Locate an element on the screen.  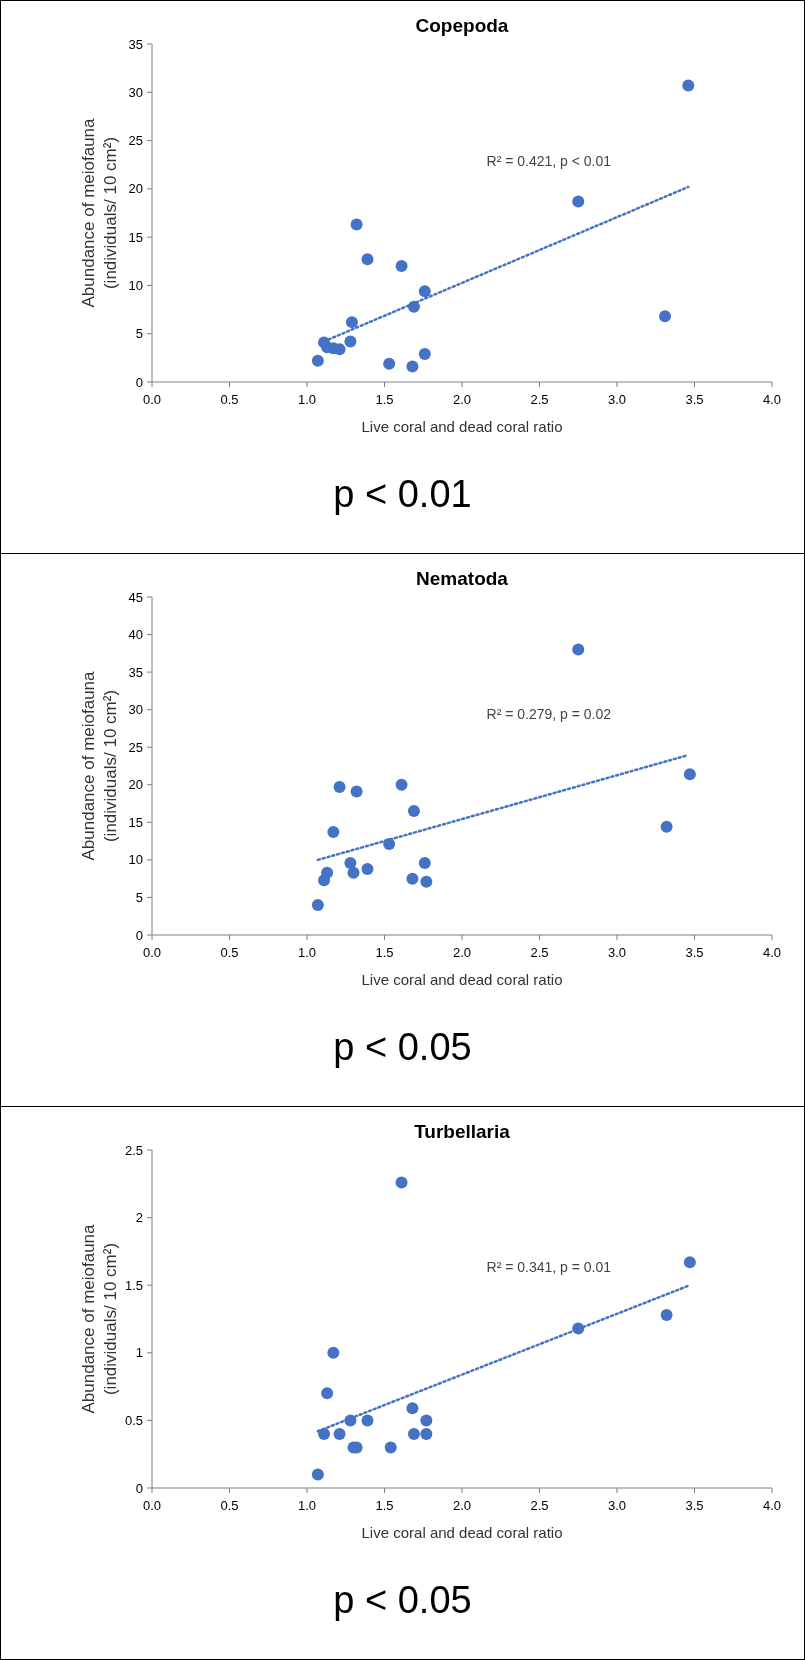
annotation: R² = 0.341, p = 0.01 is located at coordinates (549, 1266).